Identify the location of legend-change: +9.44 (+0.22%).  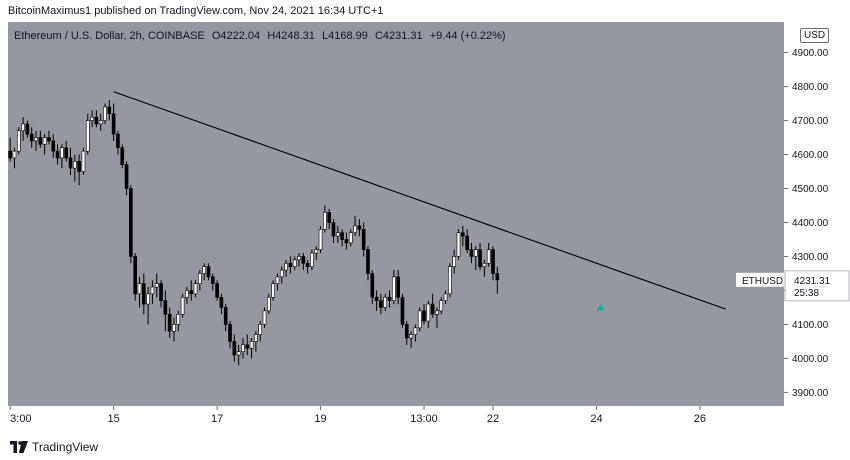
(467, 36).